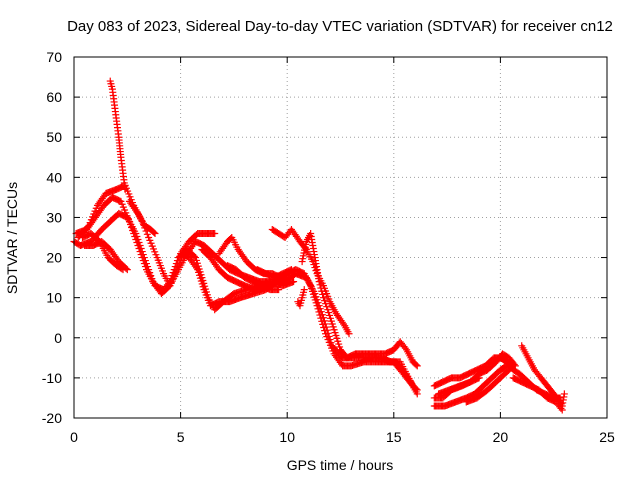 The width and height of the screenshot is (640, 480). Describe the element at coordinates (12, 238) in the screenshot. I see `y-axis-label: SDTVAR / TECUs` at that location.